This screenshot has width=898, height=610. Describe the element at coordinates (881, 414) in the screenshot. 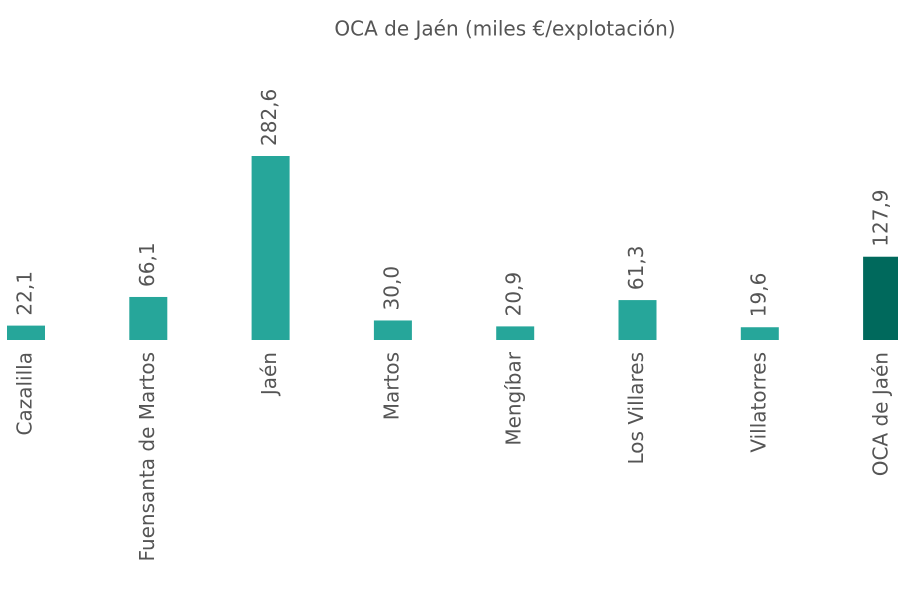

I see `x-tick-label: OCA de Jaén` at that location.